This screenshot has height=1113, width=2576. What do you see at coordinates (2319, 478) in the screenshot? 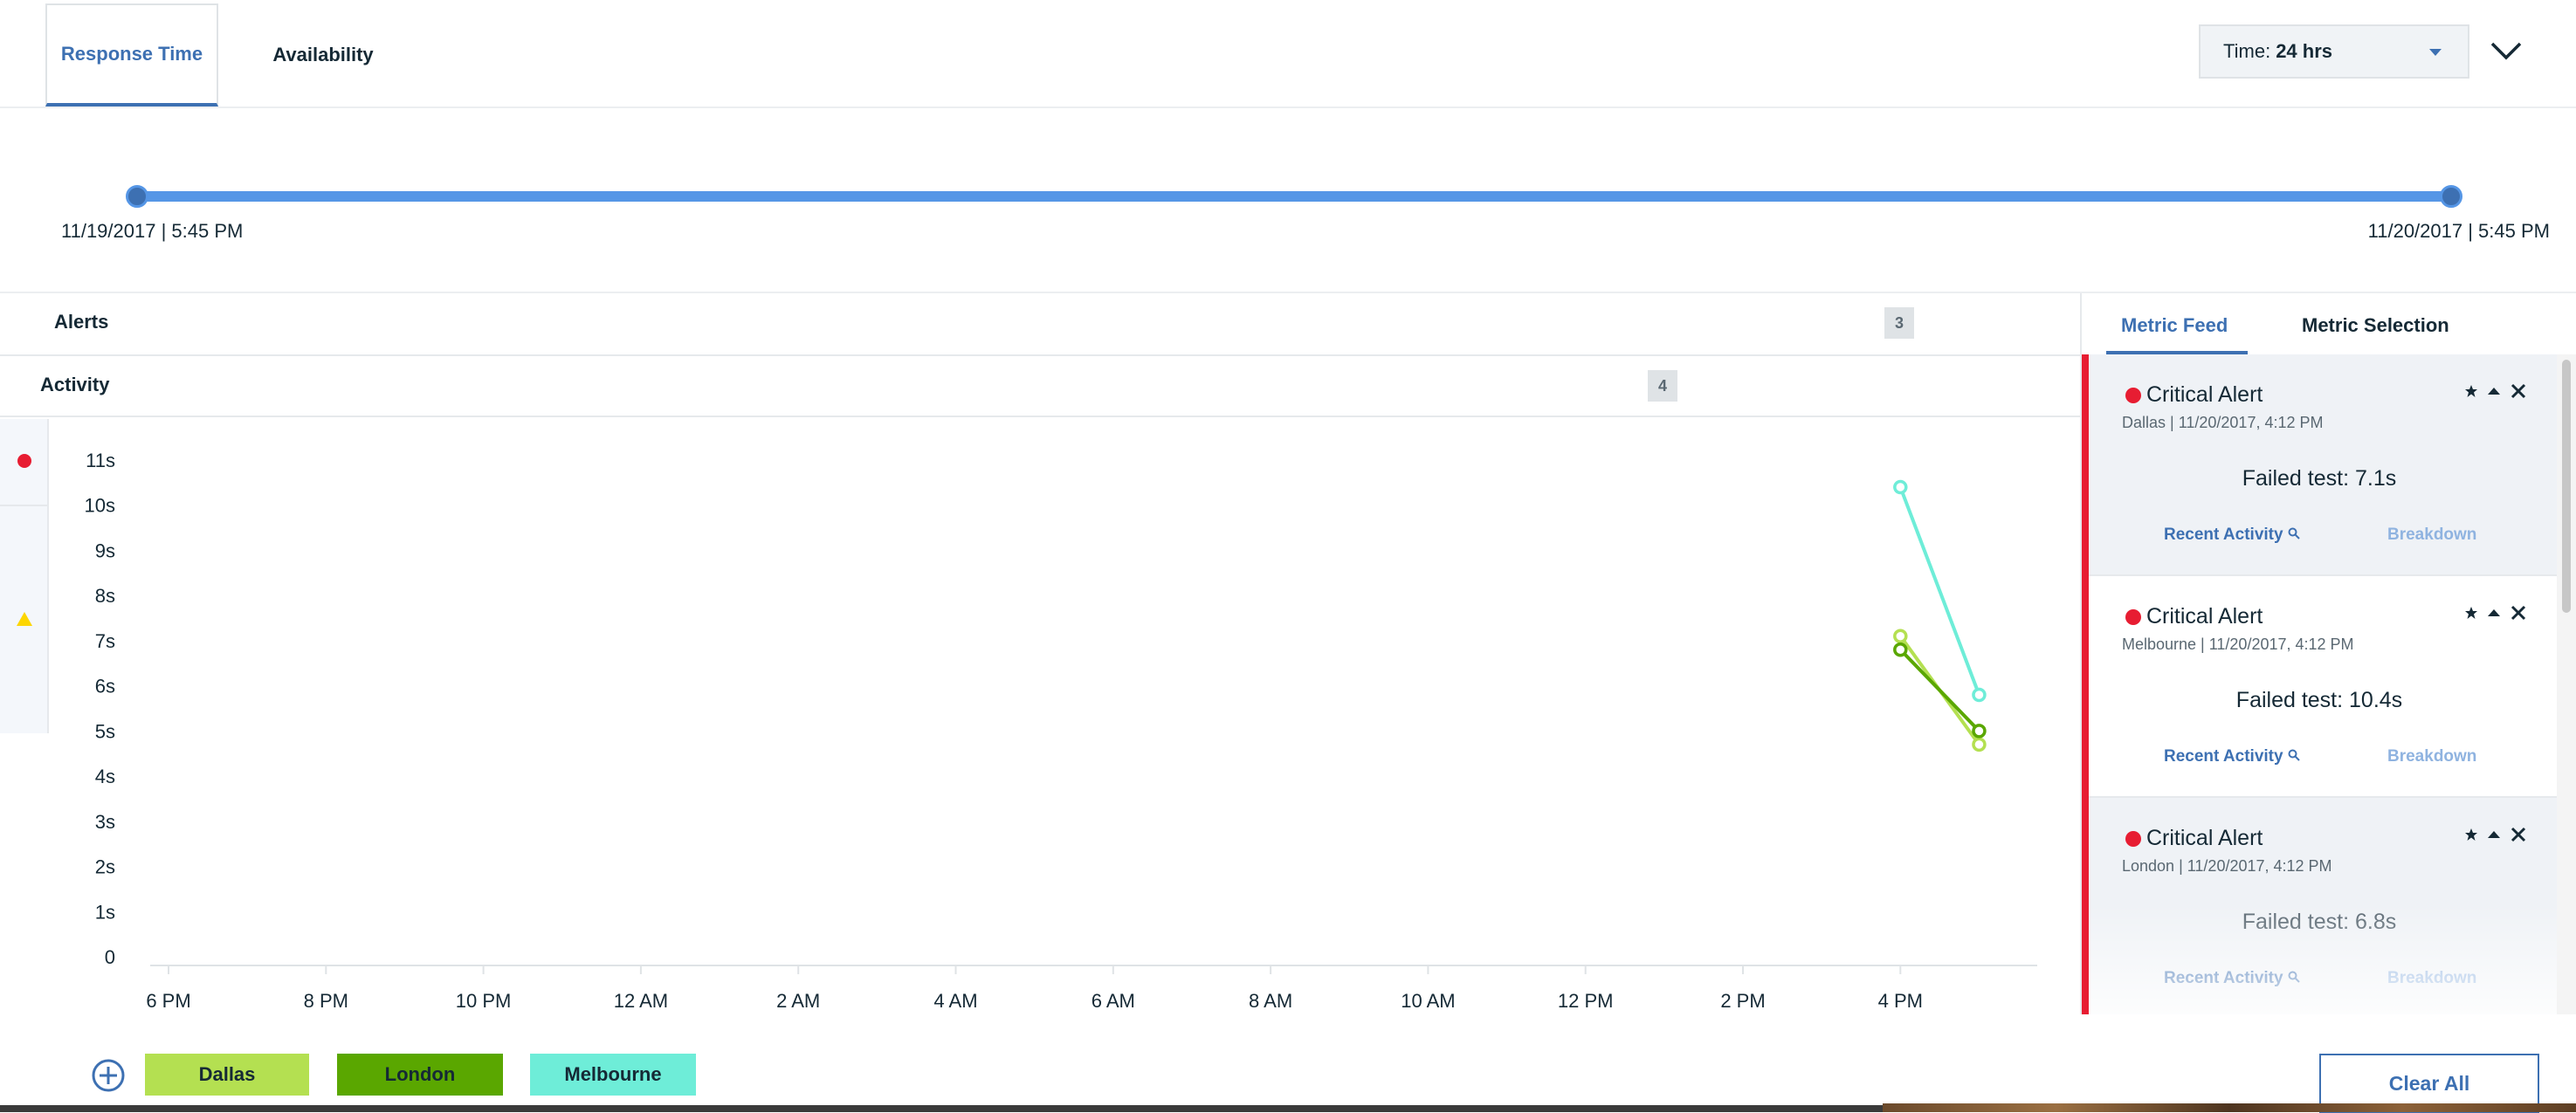
I see `alert-detail: Failed test: 7.1s` at bounding box center [2319, 478].